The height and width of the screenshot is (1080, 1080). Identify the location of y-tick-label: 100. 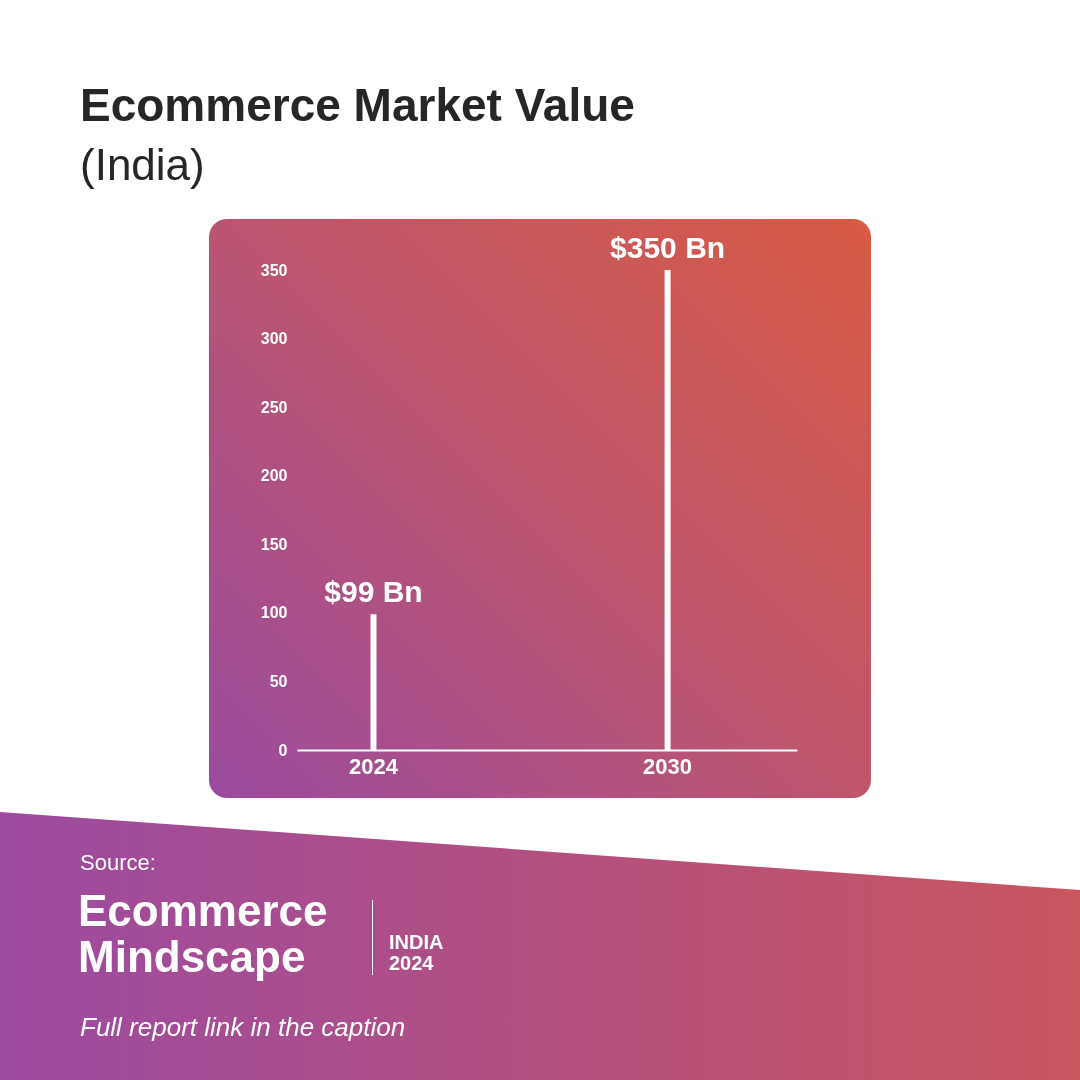
(274, 613).